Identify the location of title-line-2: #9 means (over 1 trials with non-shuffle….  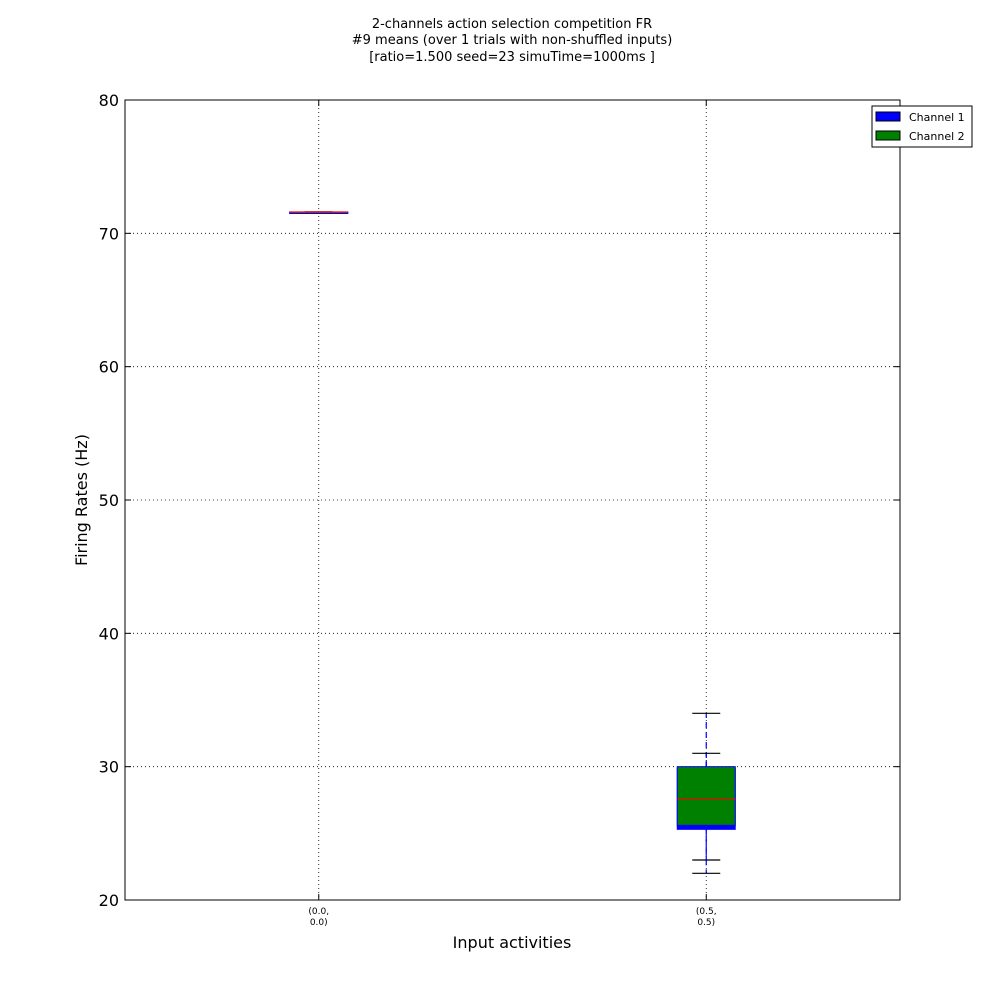
(512, 40).